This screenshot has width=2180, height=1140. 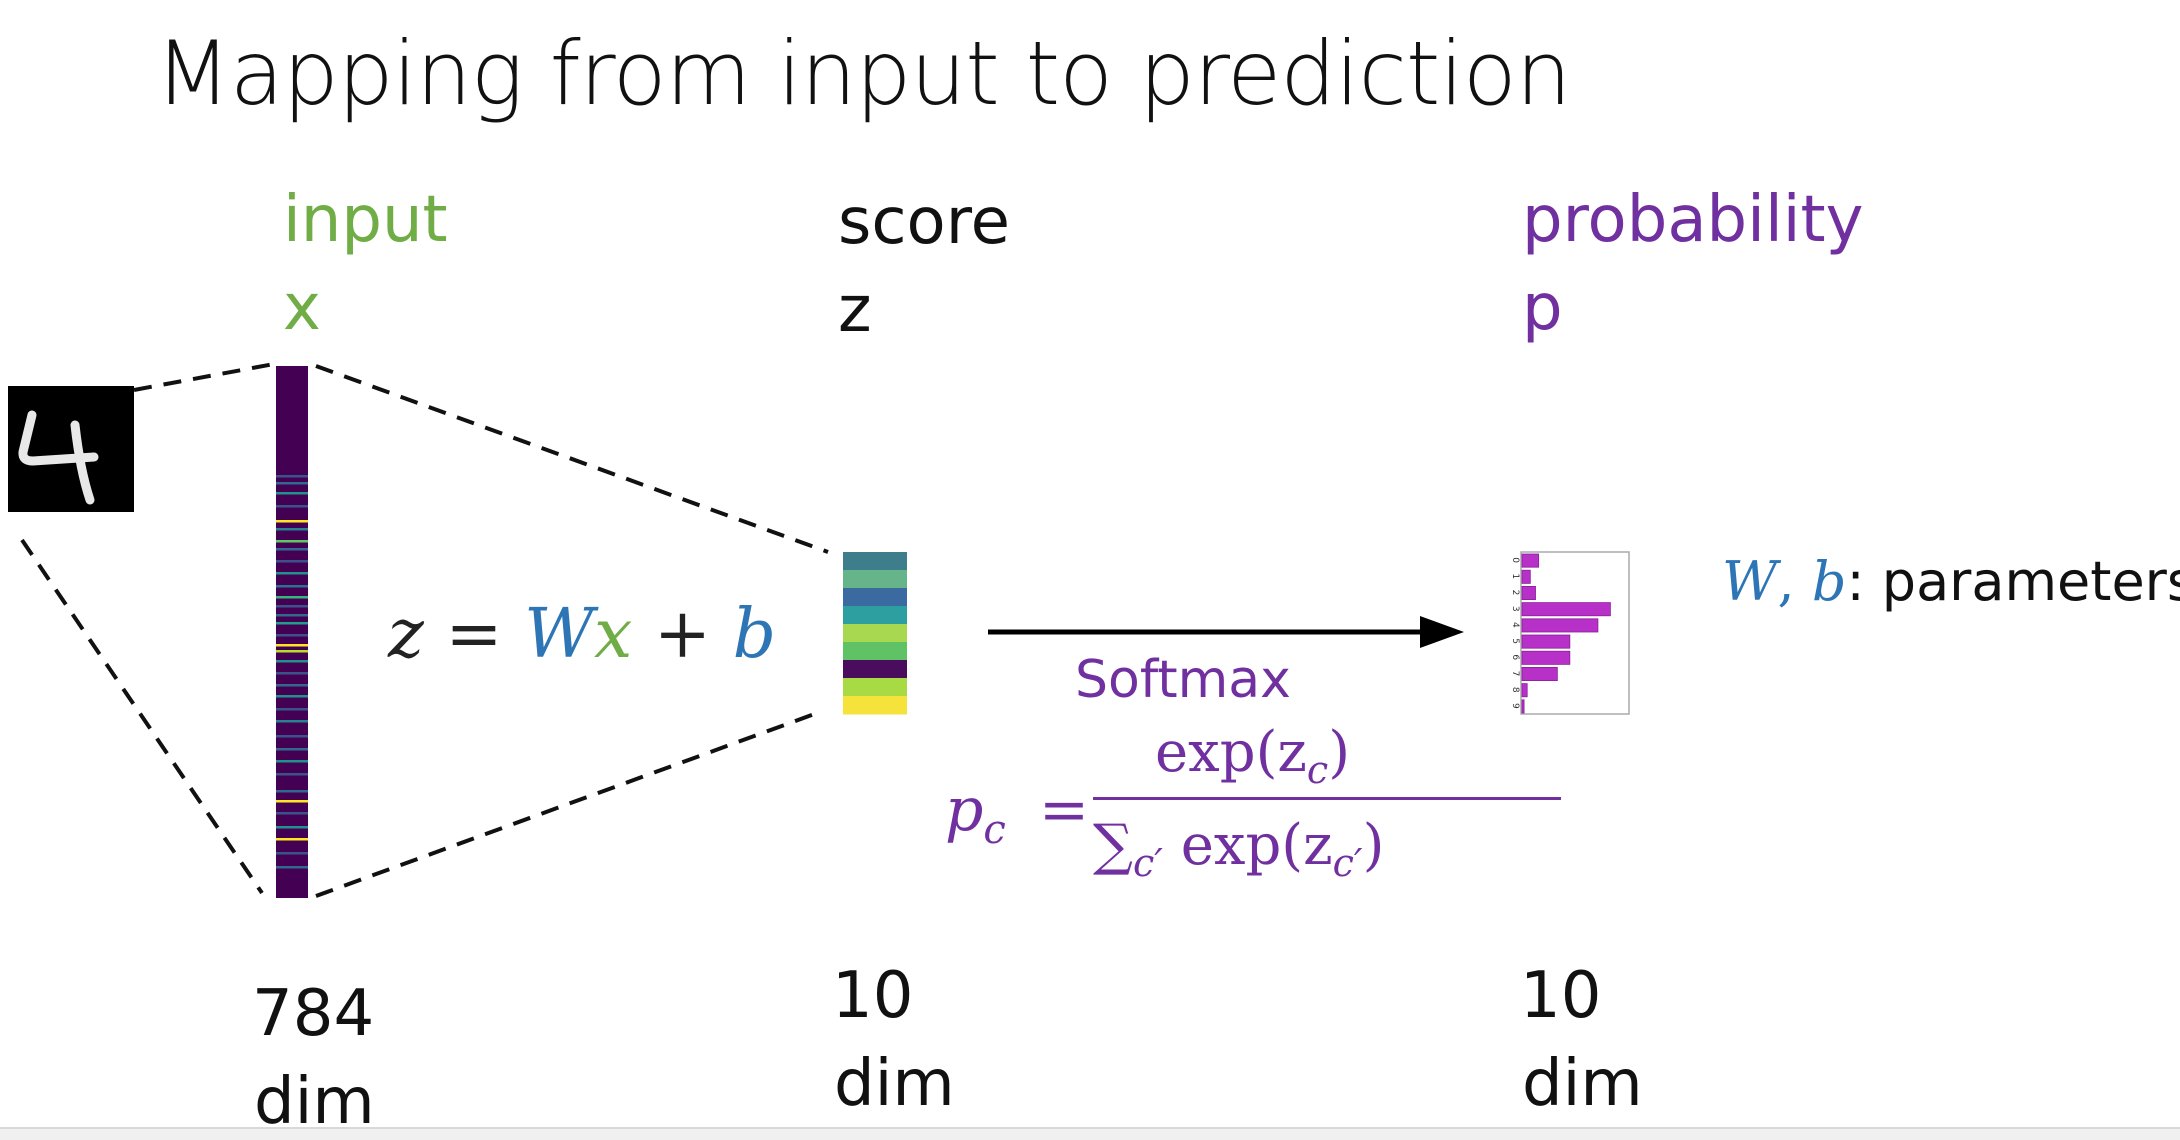 I want to click on probability-bar-chart: 0 1 2 3 4 5 6 7 8 9, so click(x=1570, y=633).